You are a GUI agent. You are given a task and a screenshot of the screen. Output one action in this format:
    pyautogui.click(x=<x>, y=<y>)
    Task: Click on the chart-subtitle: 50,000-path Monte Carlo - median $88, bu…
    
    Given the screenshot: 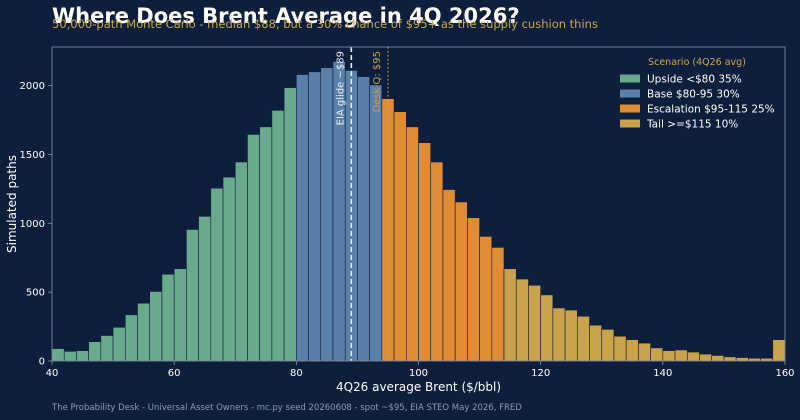 What is the action you would take?
    pyautogui.click(x=325, y=24)
    